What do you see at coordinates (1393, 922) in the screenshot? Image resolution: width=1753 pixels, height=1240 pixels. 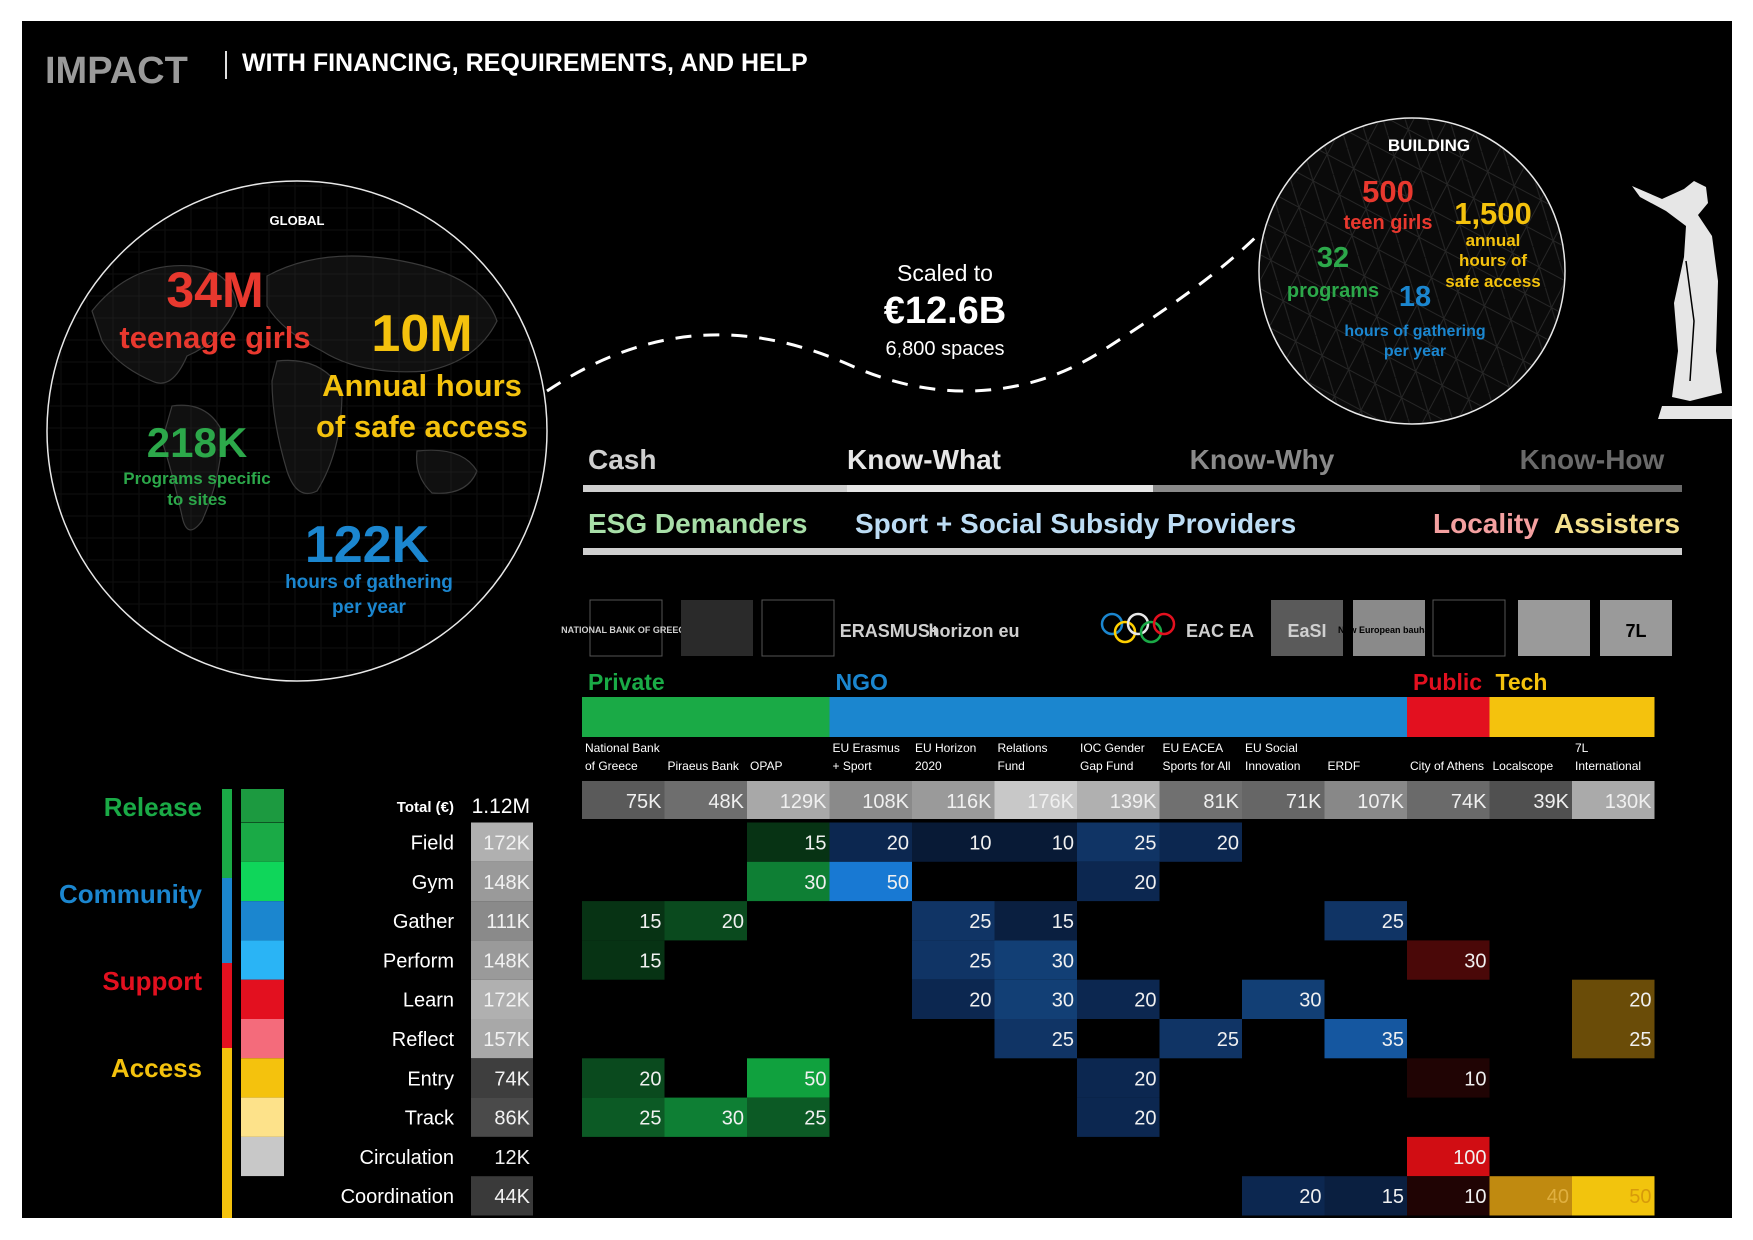 I see `heatmap-value-r2-c9: 25` at bounding box center [1393, 922].